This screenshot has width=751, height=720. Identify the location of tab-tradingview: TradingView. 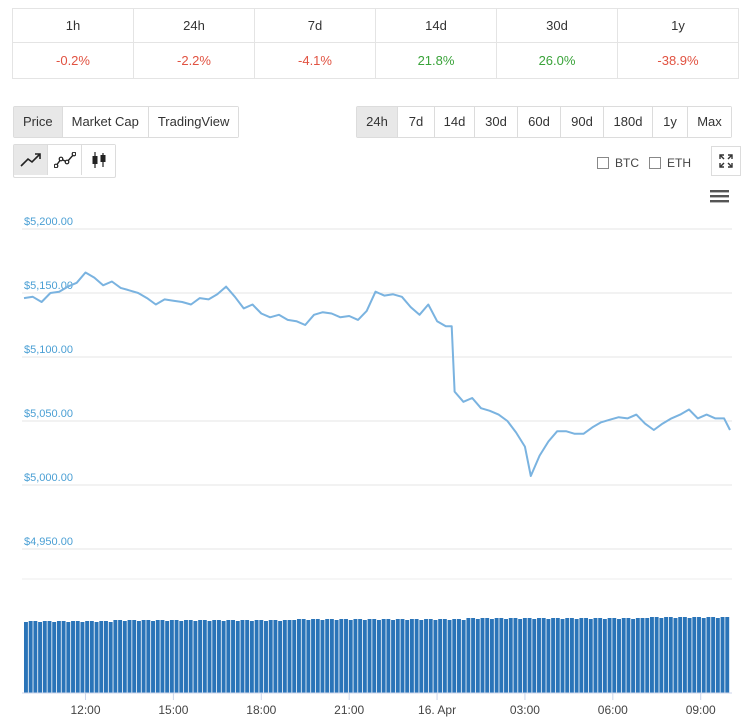
(193, 122).